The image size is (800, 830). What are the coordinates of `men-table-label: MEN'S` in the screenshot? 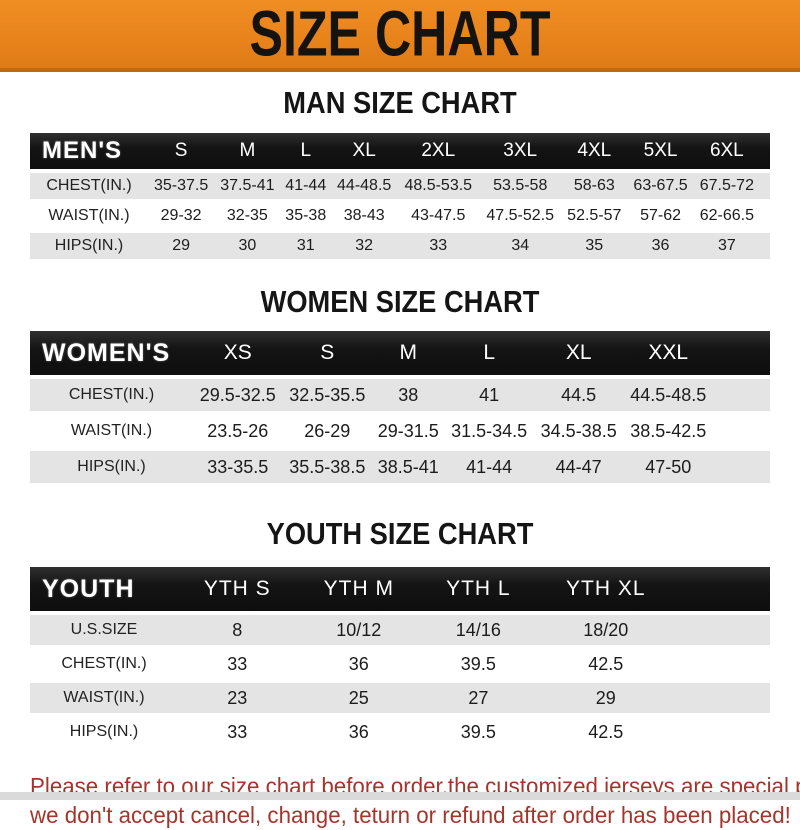 It's located at (89, 151).